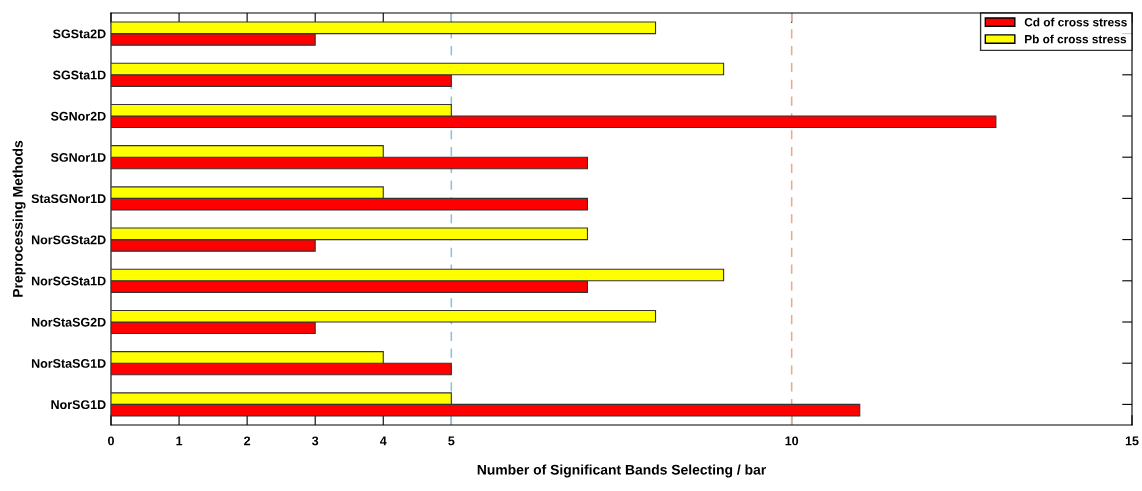 The width and height of the screenshot is (1142, 491). I want to click on x-tick-label: 2, so click(247, 441).